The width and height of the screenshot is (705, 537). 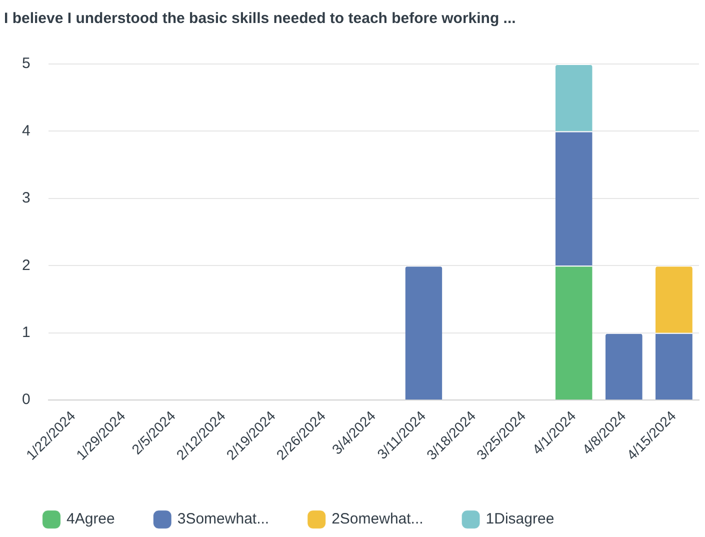 I want to click on y-tick-label: 4, so click(x=26, y=131).